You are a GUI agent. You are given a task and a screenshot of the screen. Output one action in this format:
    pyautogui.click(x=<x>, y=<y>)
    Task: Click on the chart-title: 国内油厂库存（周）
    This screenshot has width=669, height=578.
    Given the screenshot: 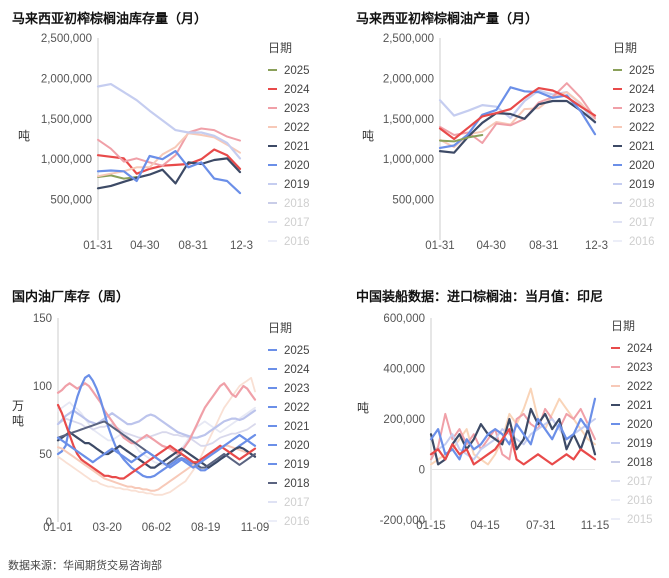 What is the action you would take?
    pyautogui.click(x=71, y=297)
    